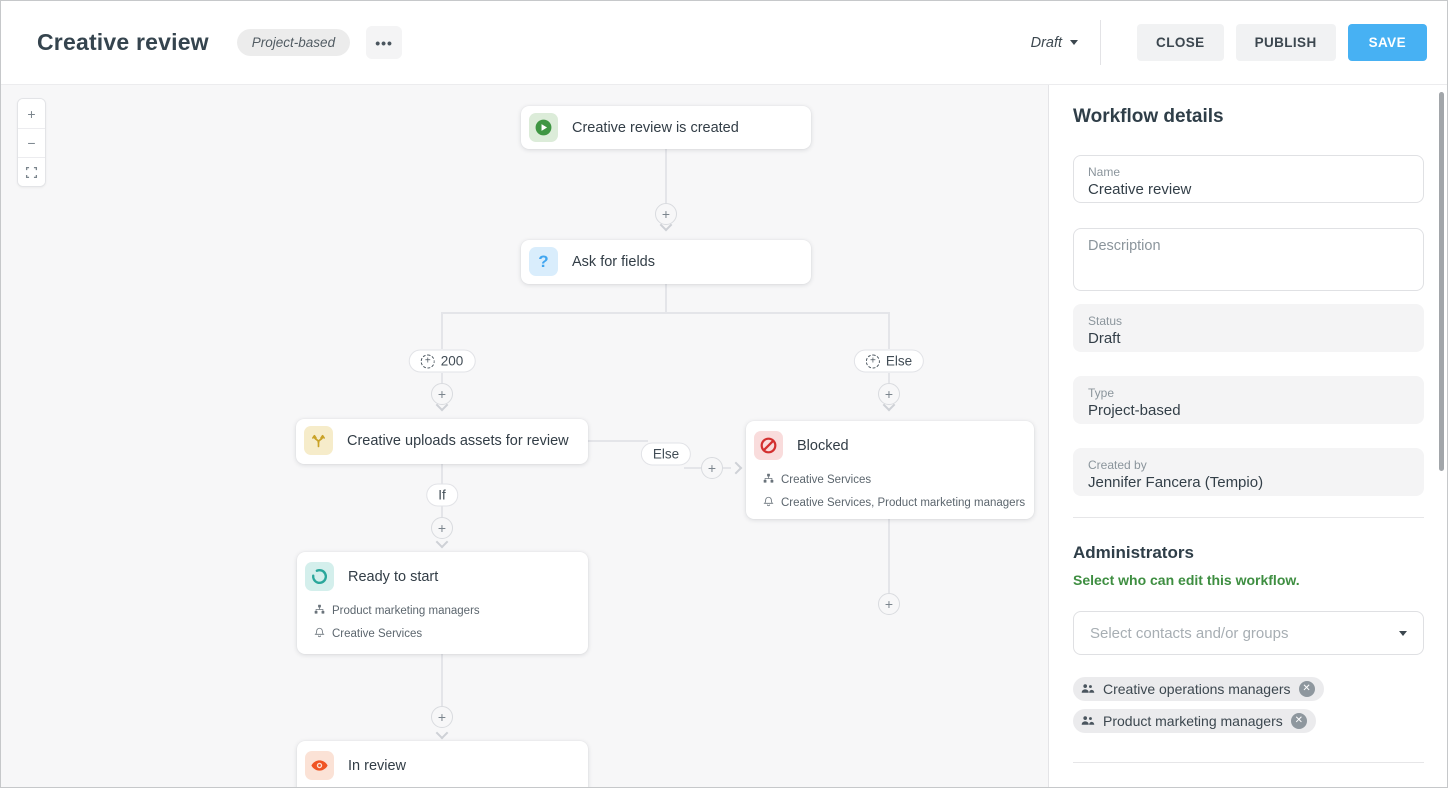 The height and width of the screenshot is (788, 1448). I want to click on eye-icon, so click(319, 765).